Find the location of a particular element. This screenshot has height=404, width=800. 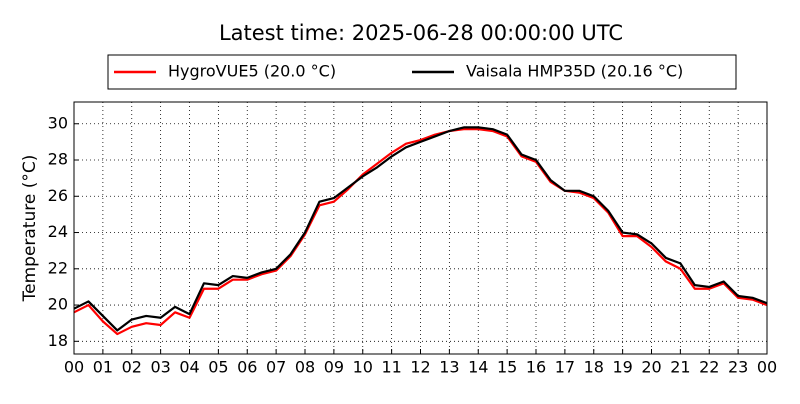

x-tick-label: 17 is located at coordinates (565, 367).